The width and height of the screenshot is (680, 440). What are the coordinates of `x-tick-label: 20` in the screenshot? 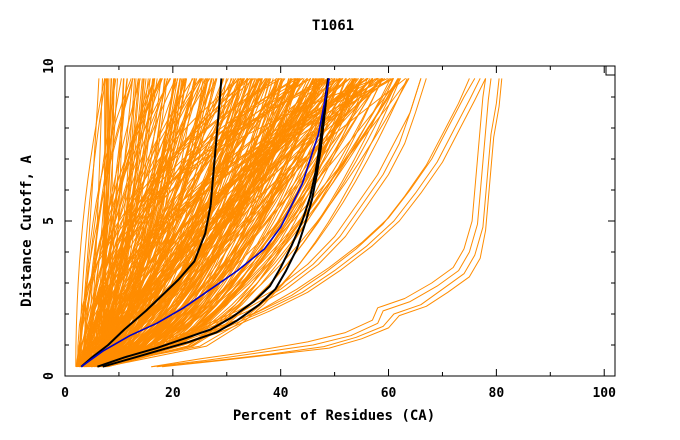 It's located at (173, 393).